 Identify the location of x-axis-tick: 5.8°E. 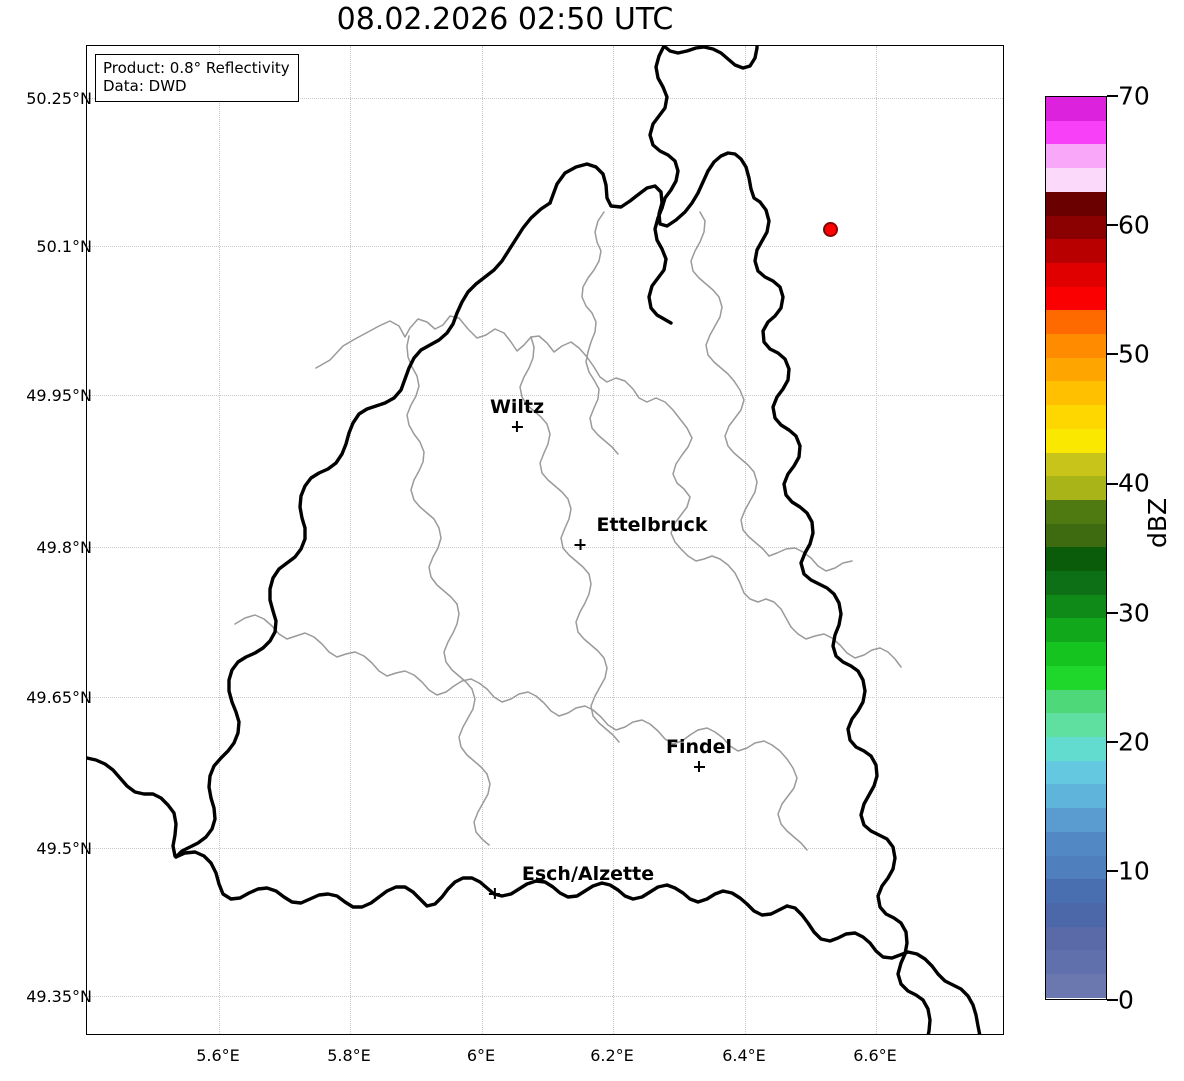
(349, 1055).